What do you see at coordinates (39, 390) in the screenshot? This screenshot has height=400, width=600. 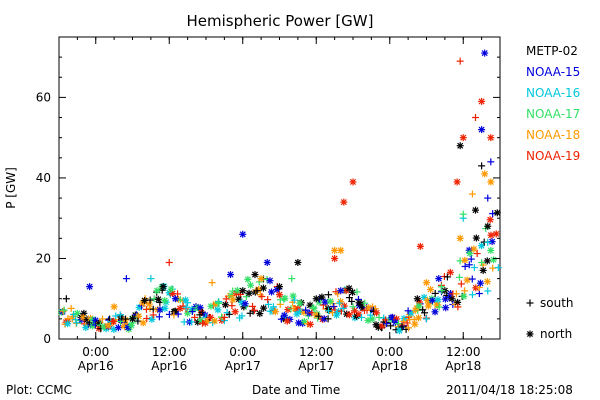 I see `plot-credit: Plot: CCMC` at bounding box center [39, 390].